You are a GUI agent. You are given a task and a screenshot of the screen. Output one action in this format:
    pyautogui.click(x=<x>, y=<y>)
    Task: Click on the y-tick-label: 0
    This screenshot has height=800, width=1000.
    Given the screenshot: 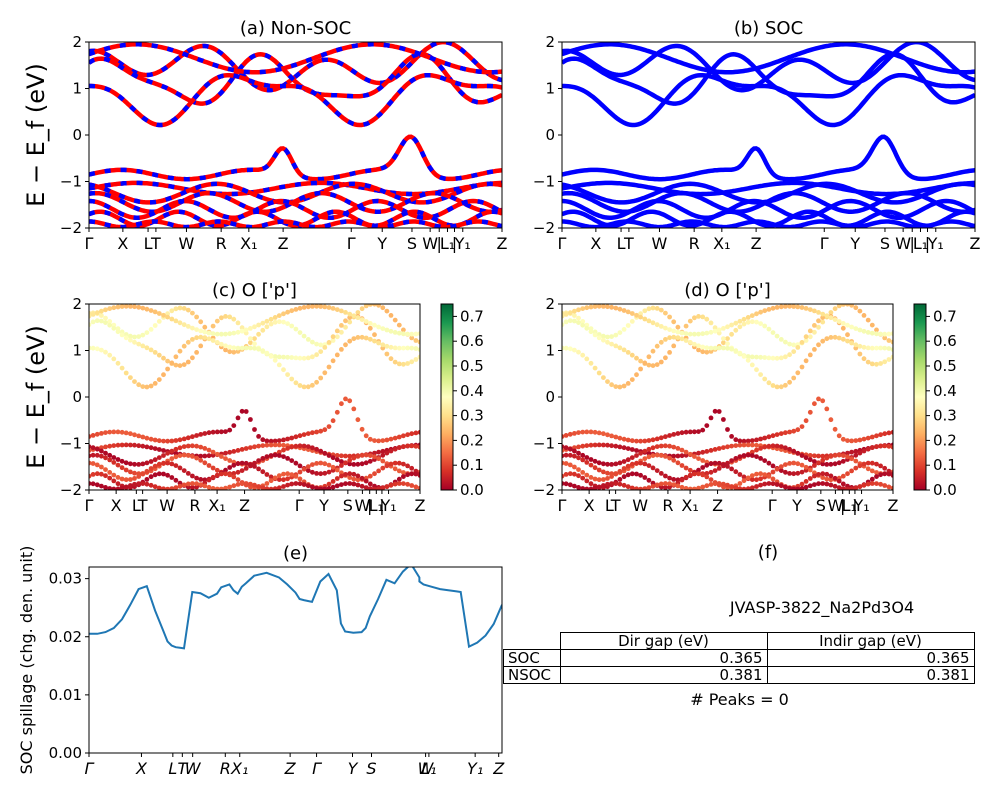 What is the action you would take?
    pyautogui.click(x=550, y=397)
    